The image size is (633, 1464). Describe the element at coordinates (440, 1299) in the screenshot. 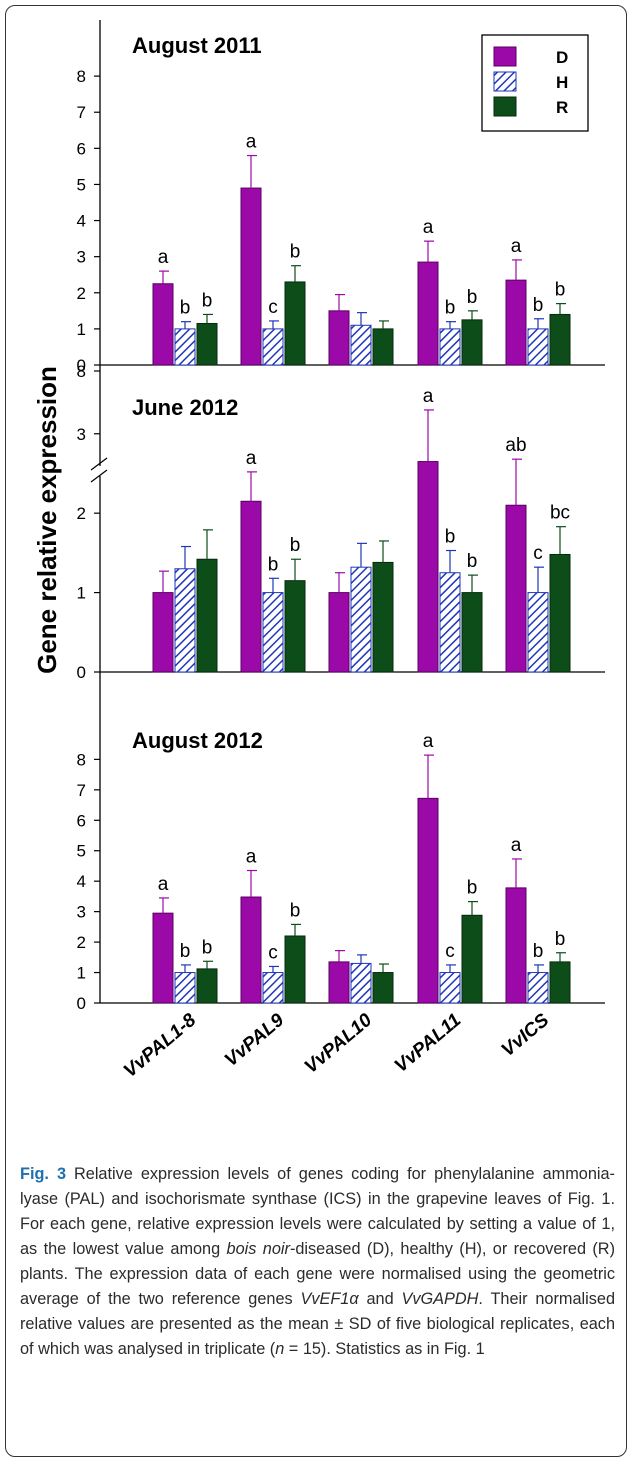

I see `caption-gene-name: VvGAPDH` at that location.